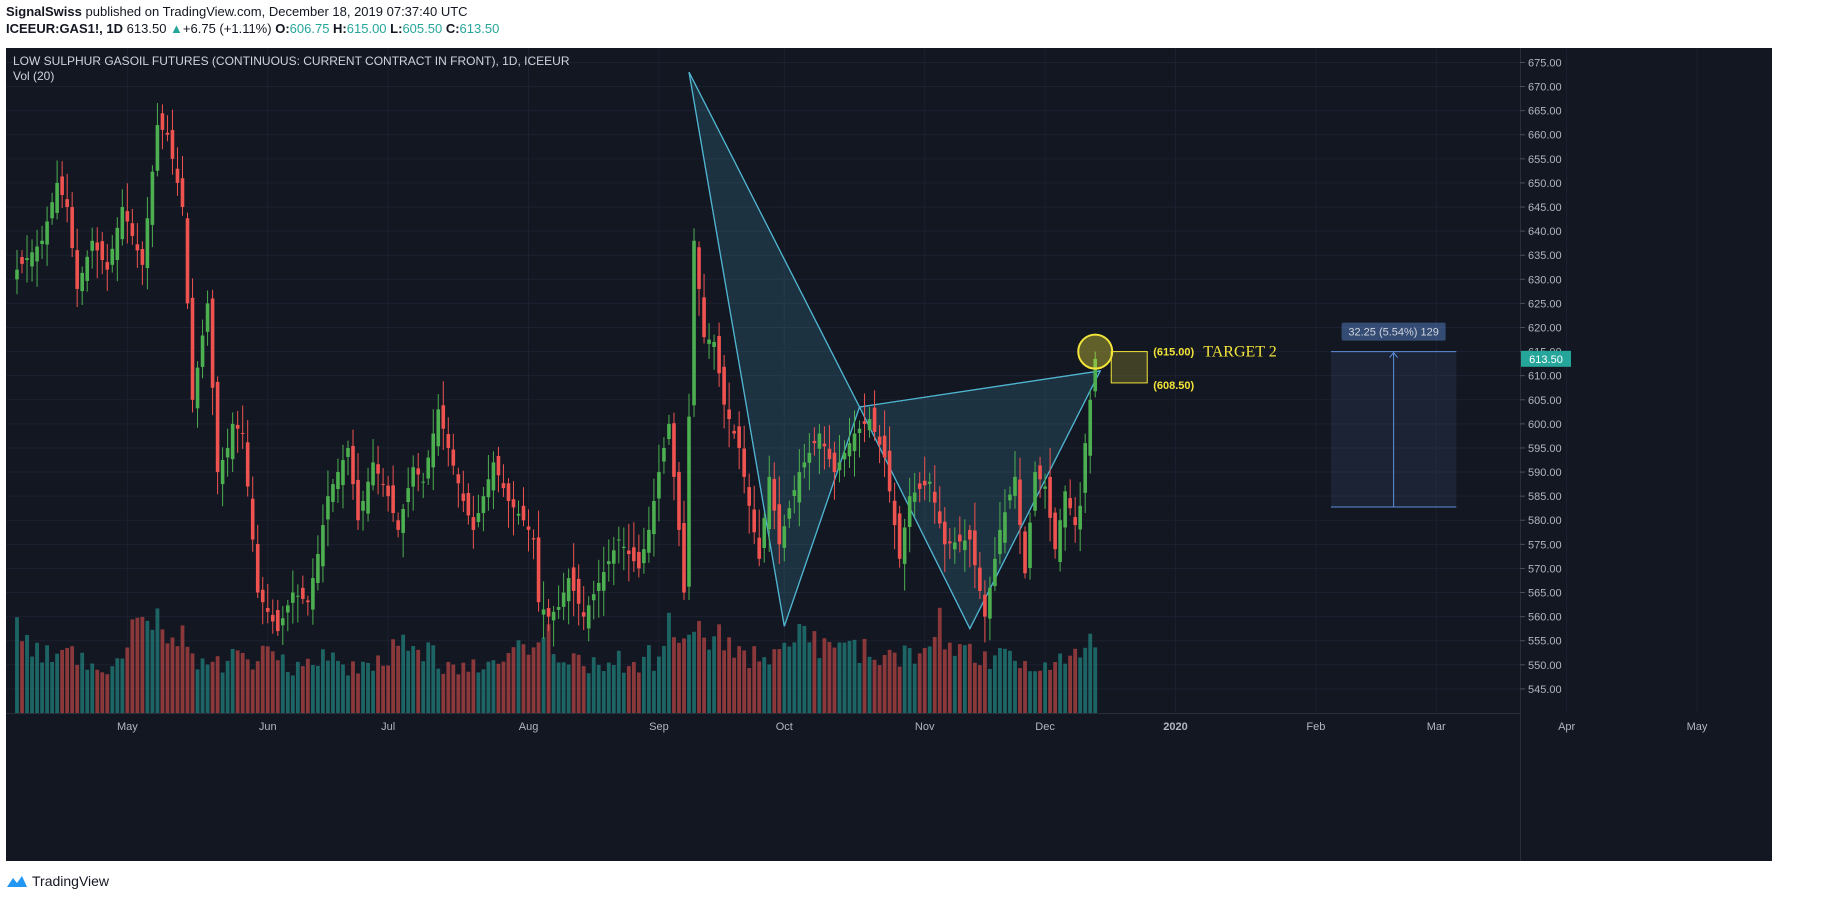 The height and width of the screenshot is (898, 1828). I want to click on volume-indicator-label: Vol (20), so click(33, 76).